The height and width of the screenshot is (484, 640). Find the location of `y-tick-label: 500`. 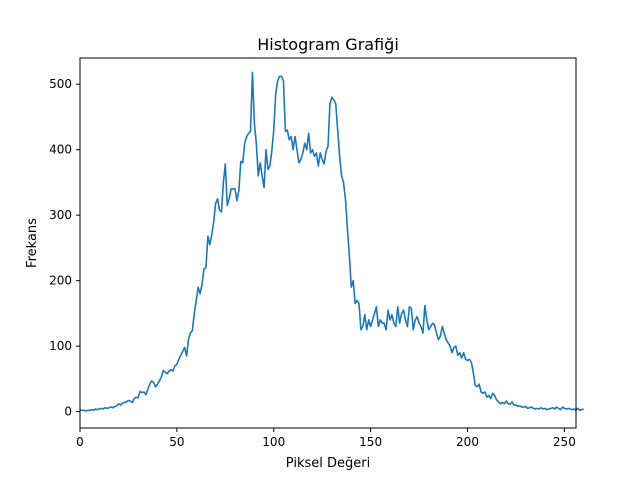

y-tick-label: 500 is located at coordinates (60, 84).